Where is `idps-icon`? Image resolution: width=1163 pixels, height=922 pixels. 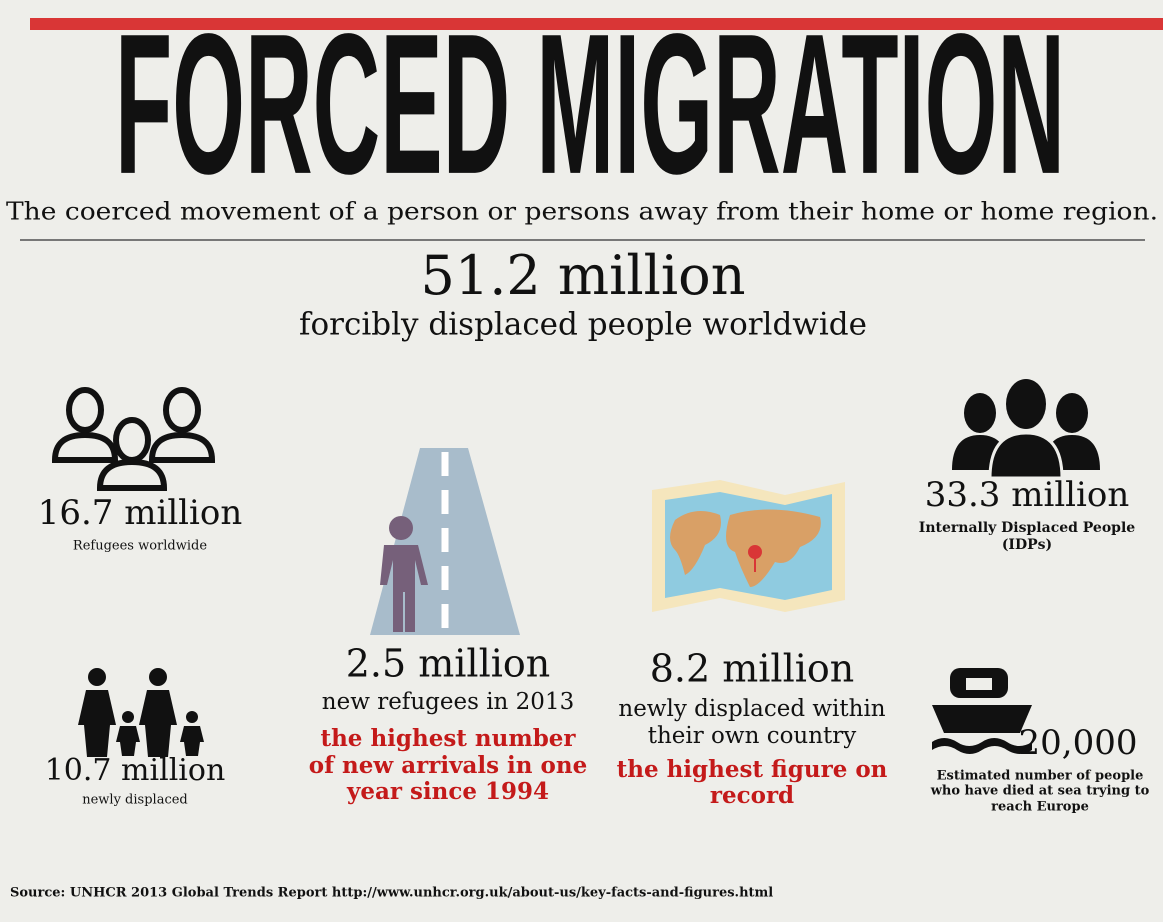
idps-icon is located at coordinates (1026, 429).